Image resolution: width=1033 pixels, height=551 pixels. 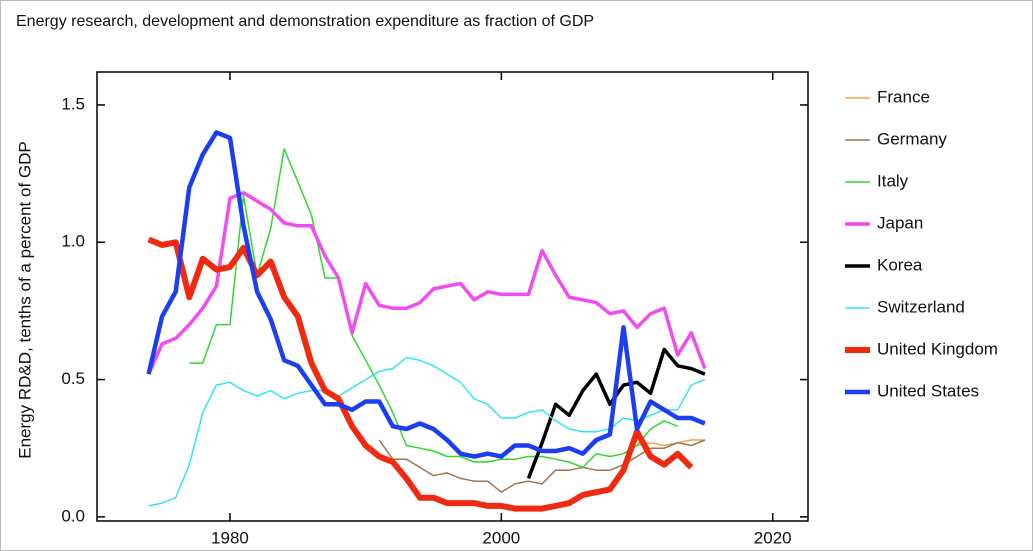 I want to click on legend-label: Germany, so click(x=912, y=138).